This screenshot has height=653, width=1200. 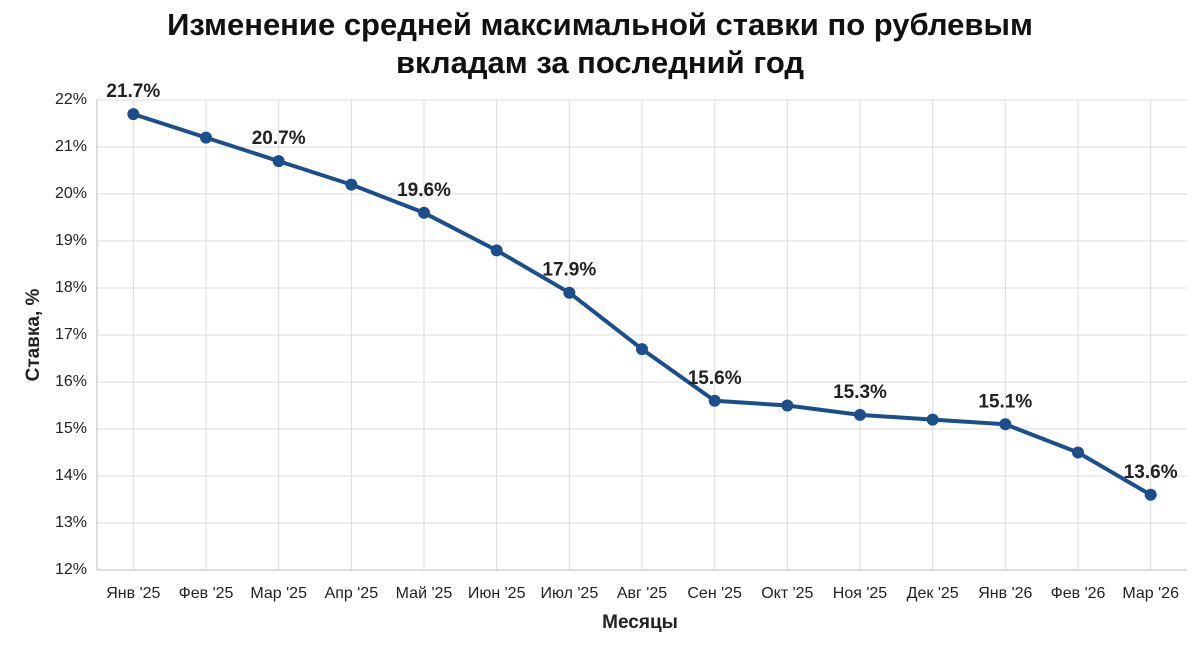 I want to click on y-tick-label: 22%, so click(x=71, y=99).